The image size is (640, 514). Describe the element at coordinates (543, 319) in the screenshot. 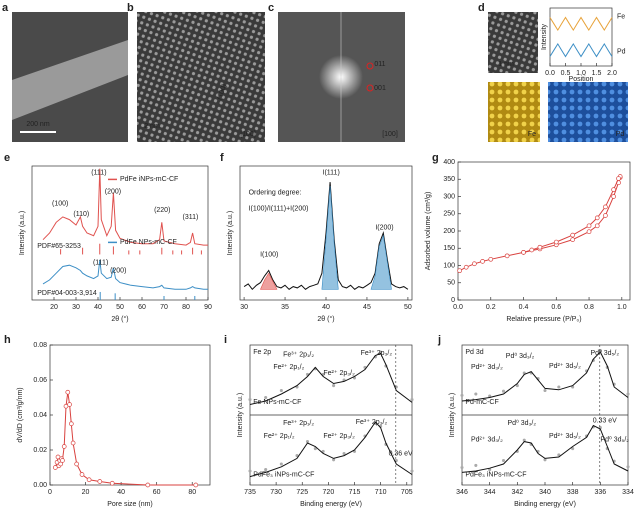

I see `x-axis-label: Relative pressure (P/P₀)` at that location.